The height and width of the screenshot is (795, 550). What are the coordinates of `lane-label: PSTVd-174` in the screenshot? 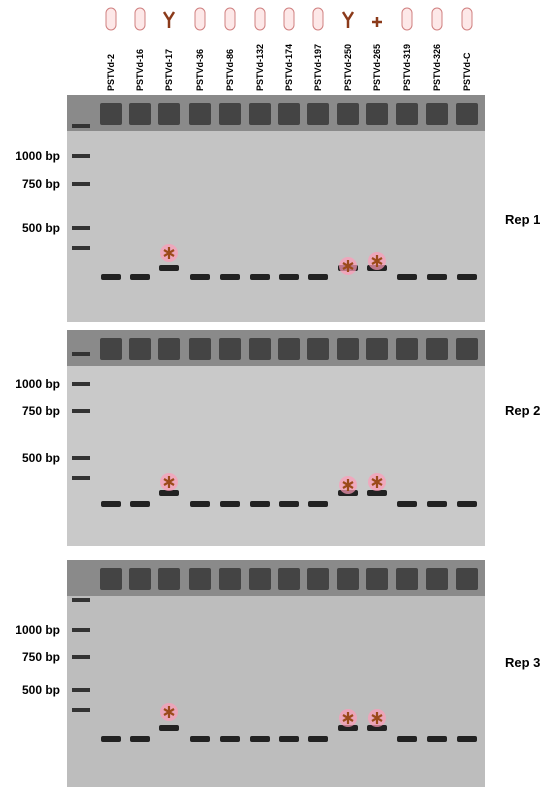 It's located at (289, 67).